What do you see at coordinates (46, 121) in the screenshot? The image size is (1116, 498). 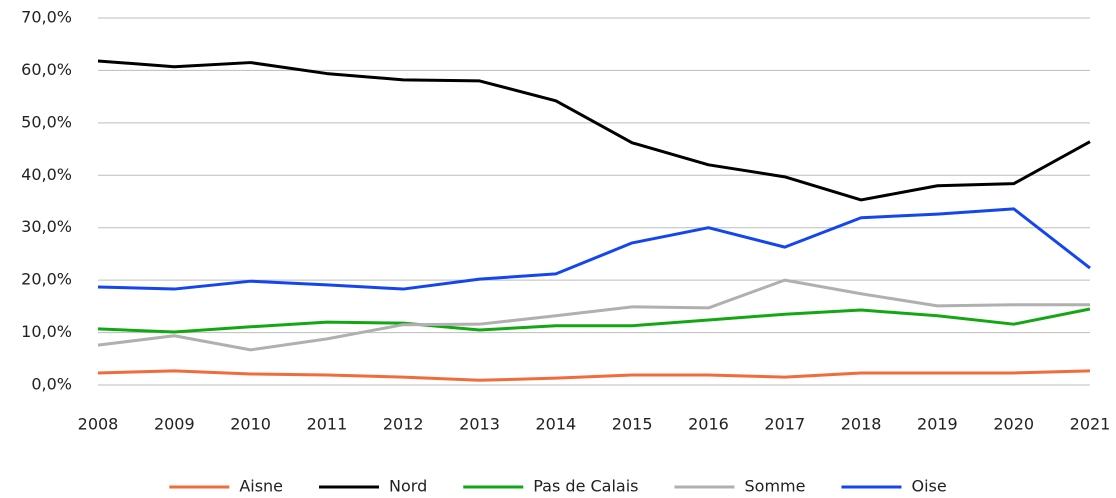 I see `y-tick-label: 50,0%` at bounding box center [46, 121].